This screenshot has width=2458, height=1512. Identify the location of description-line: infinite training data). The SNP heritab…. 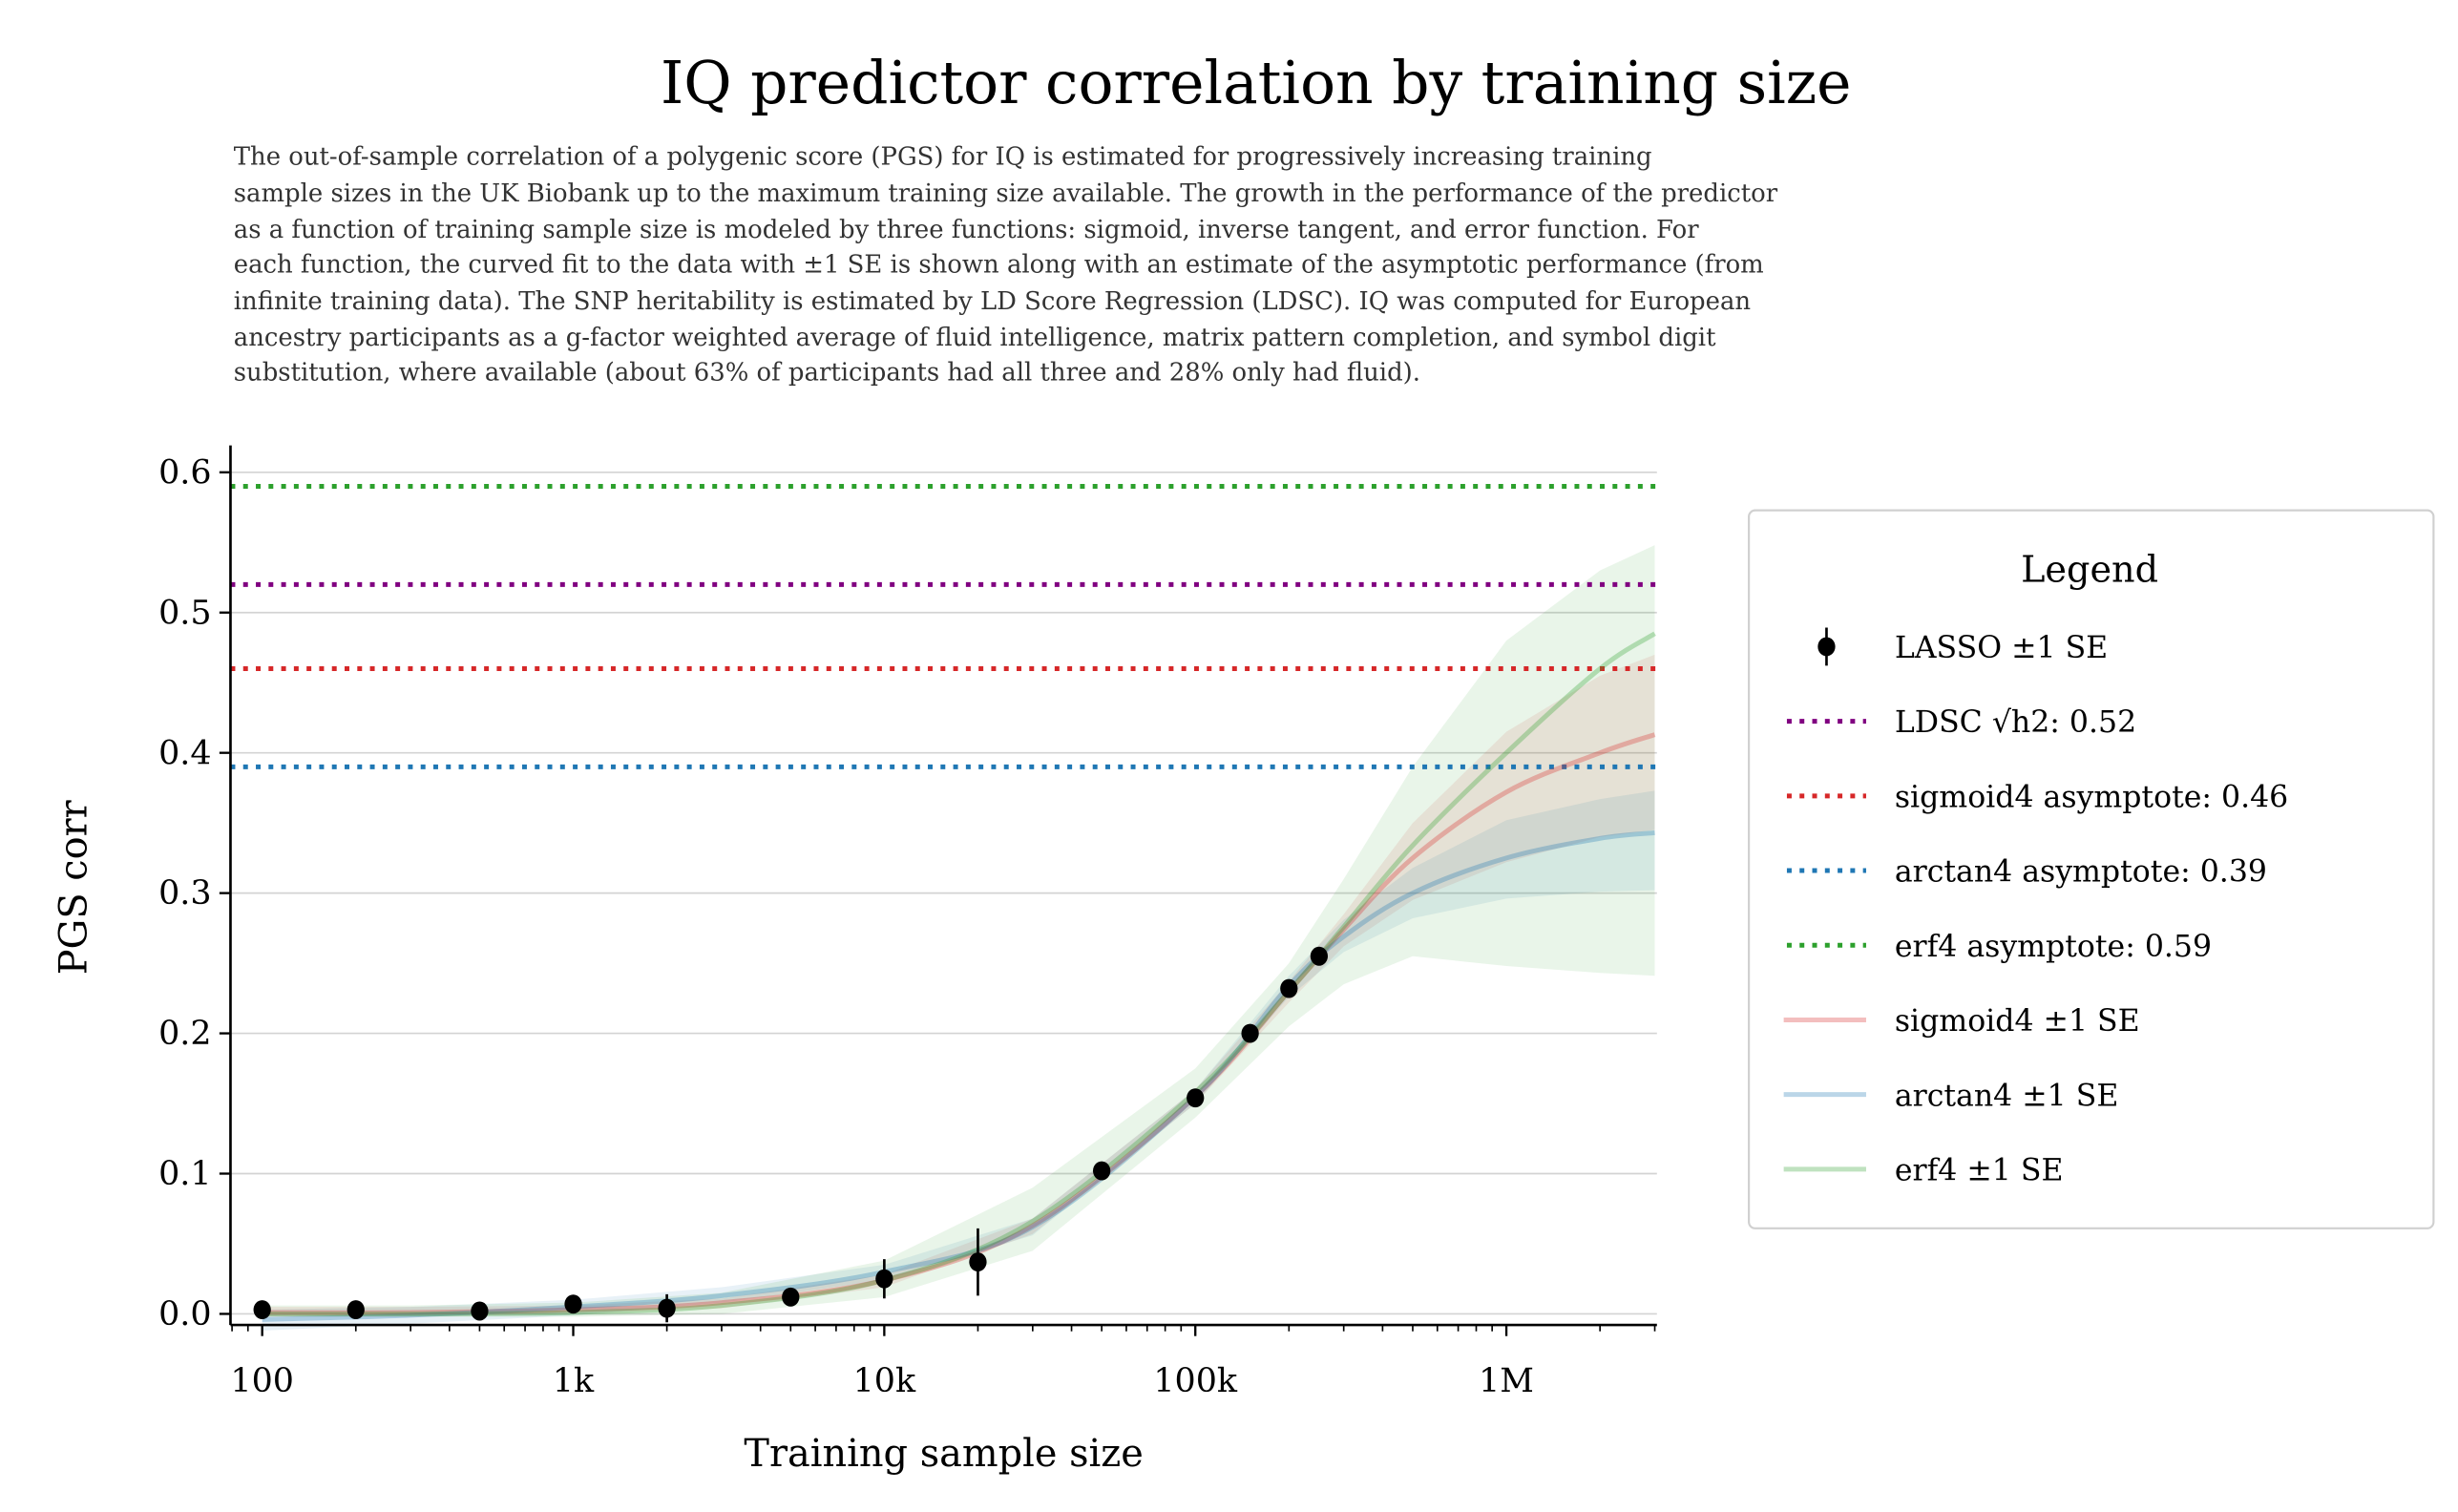
(992, 302).